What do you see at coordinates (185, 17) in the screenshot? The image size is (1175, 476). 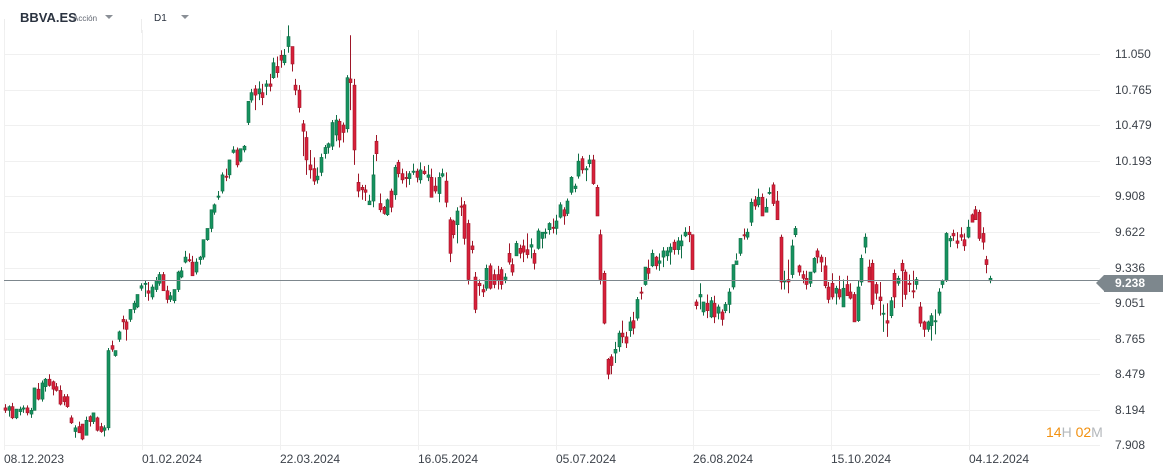 I see `timeframe-caret-down-icon` at bounding box center [185, 17].